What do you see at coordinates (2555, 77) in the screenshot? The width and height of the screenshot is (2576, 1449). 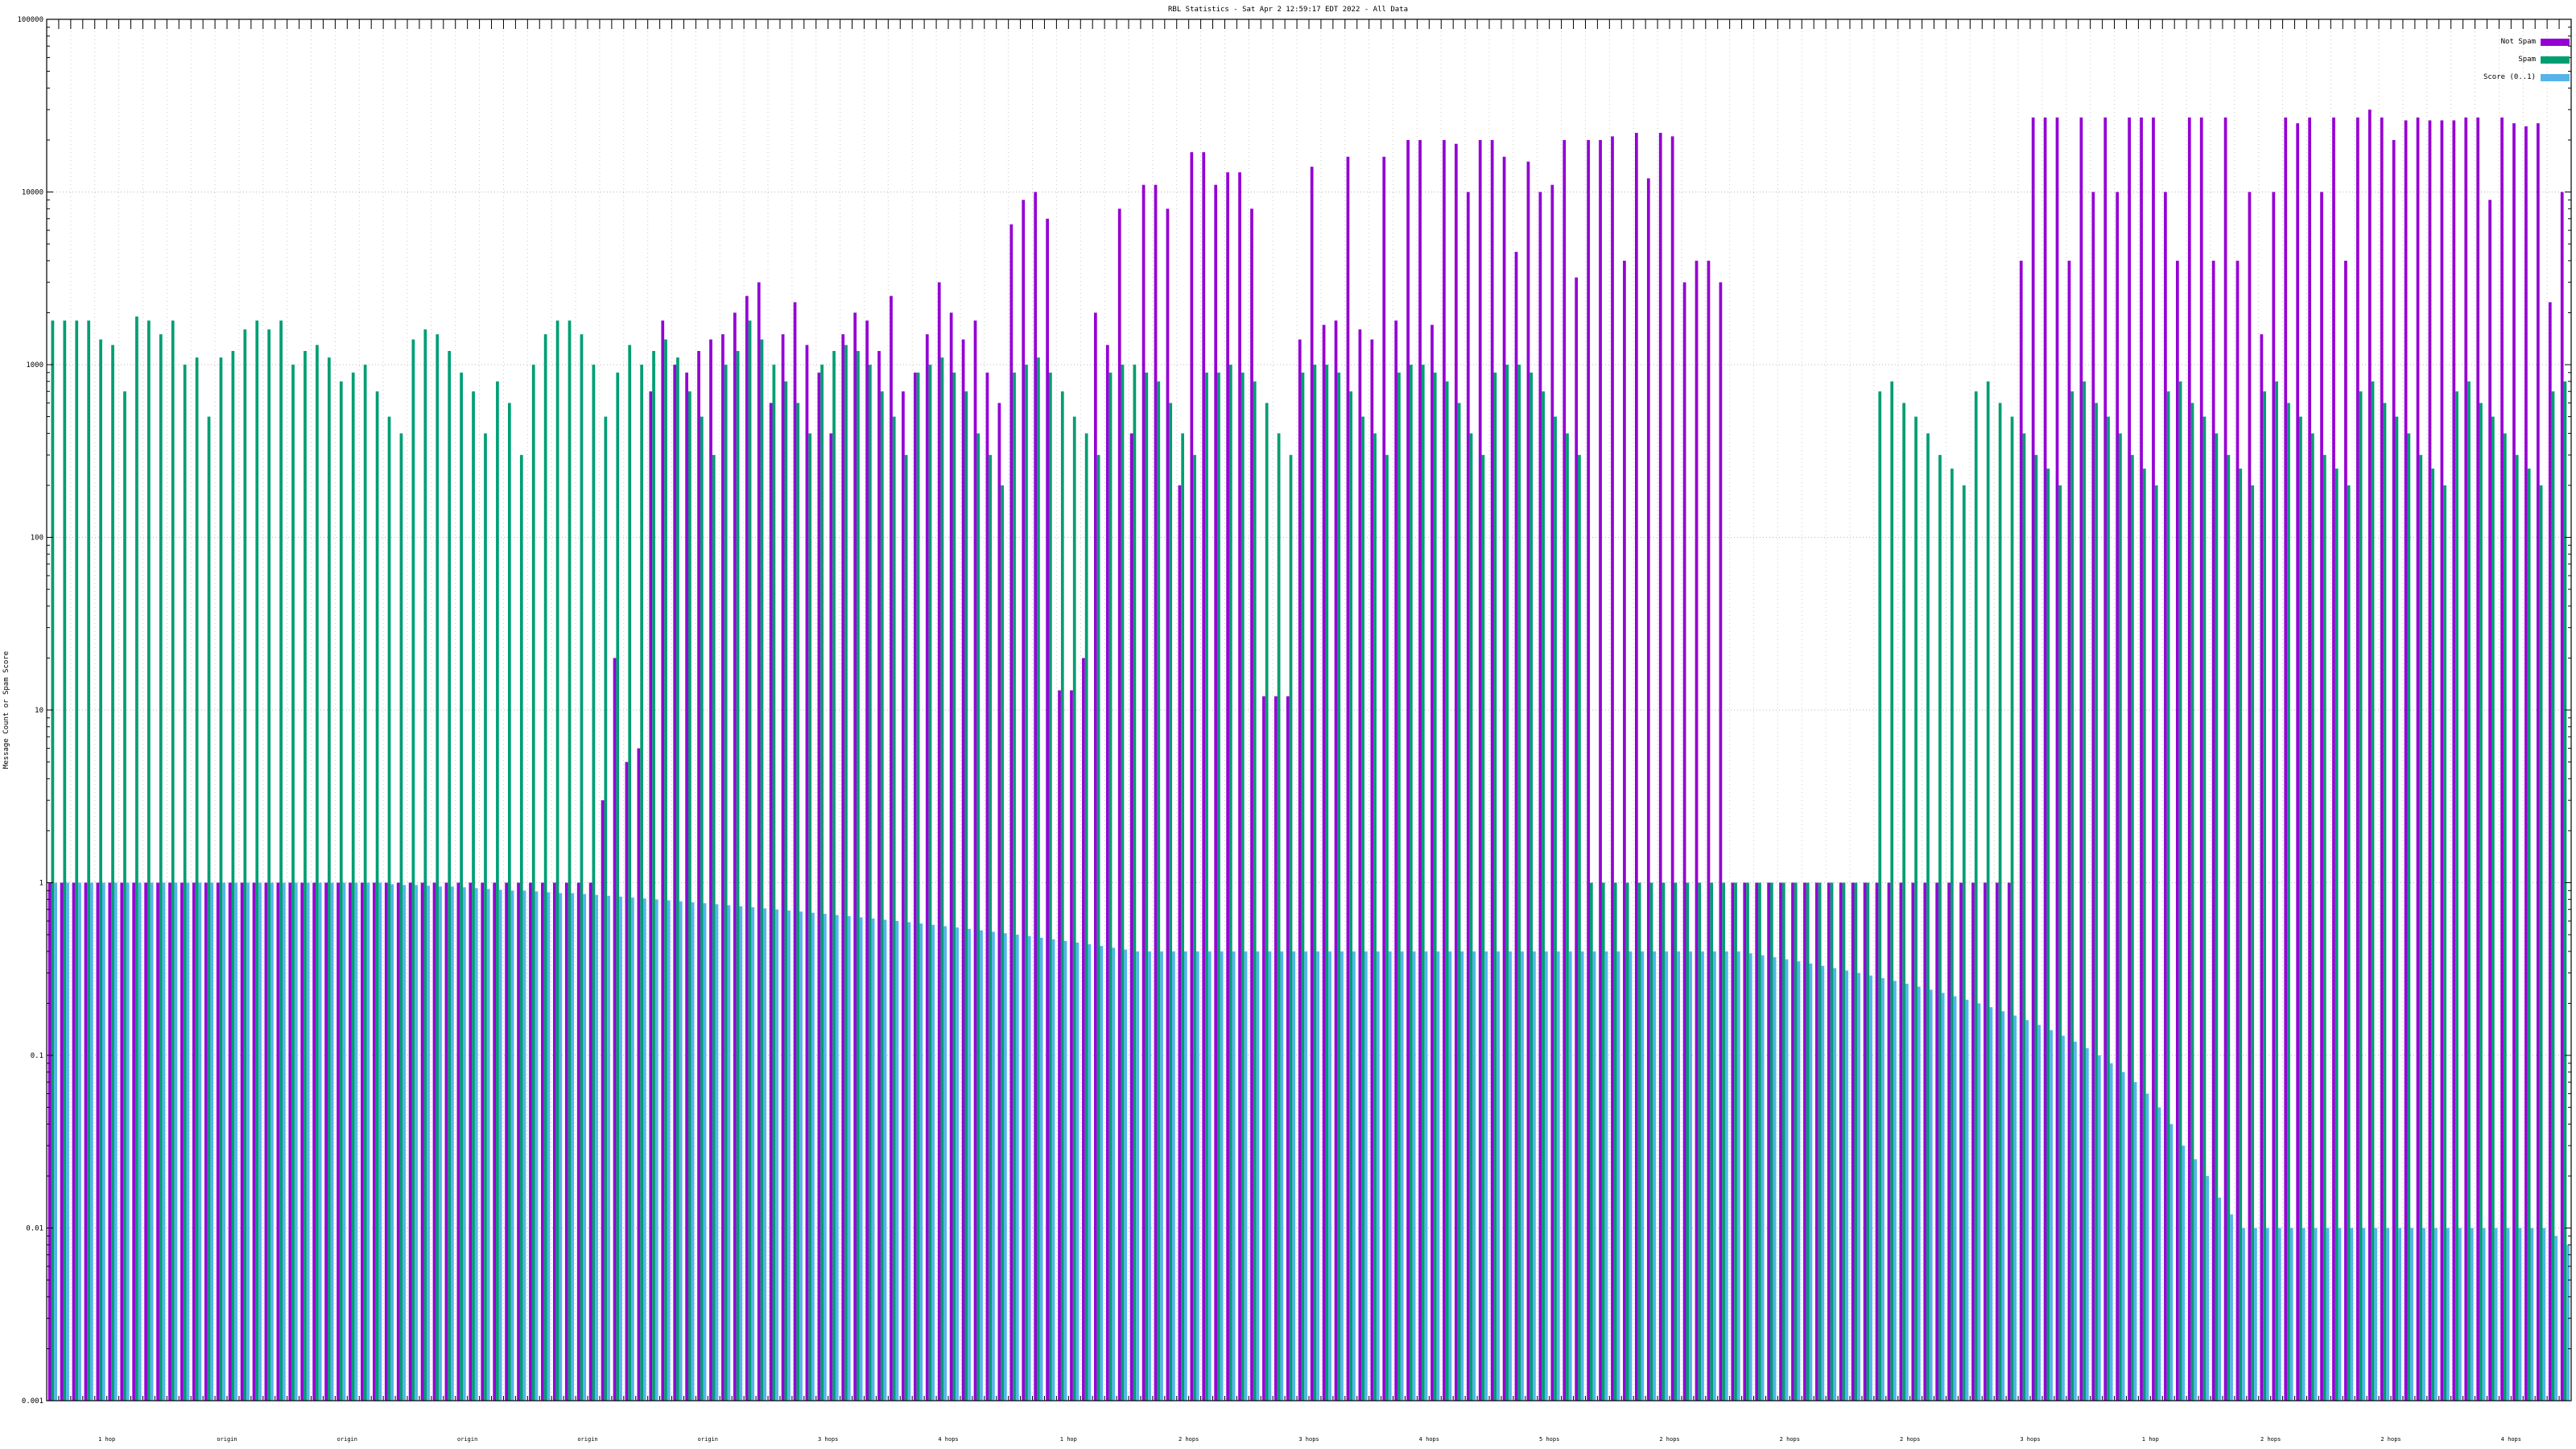 I see `legend-swatch` at bounding box center [2555, 77].